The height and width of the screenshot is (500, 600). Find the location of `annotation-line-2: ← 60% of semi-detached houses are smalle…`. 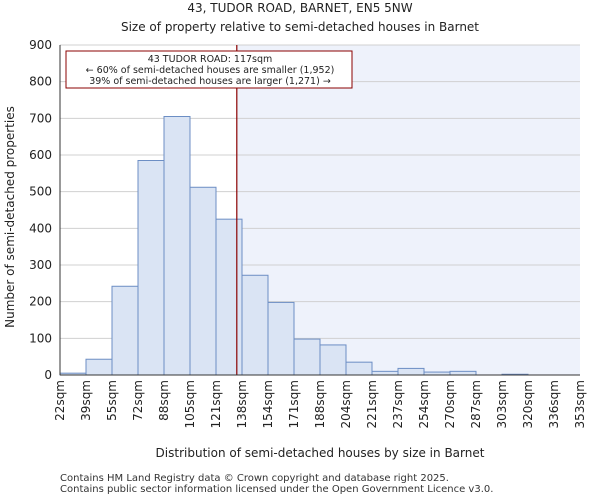

annotation-line-2: ← 60% of semi-detached houses are smalle… is located at coordinates (210, 70).